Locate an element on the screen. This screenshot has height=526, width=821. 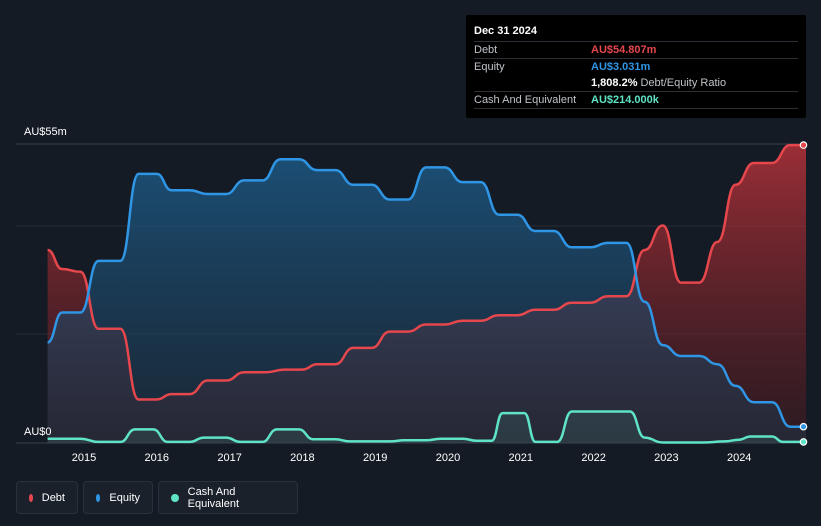
tooltip-row-cash: Cash And Equivalent AU$214.000k is located at coordinates (636, 100).